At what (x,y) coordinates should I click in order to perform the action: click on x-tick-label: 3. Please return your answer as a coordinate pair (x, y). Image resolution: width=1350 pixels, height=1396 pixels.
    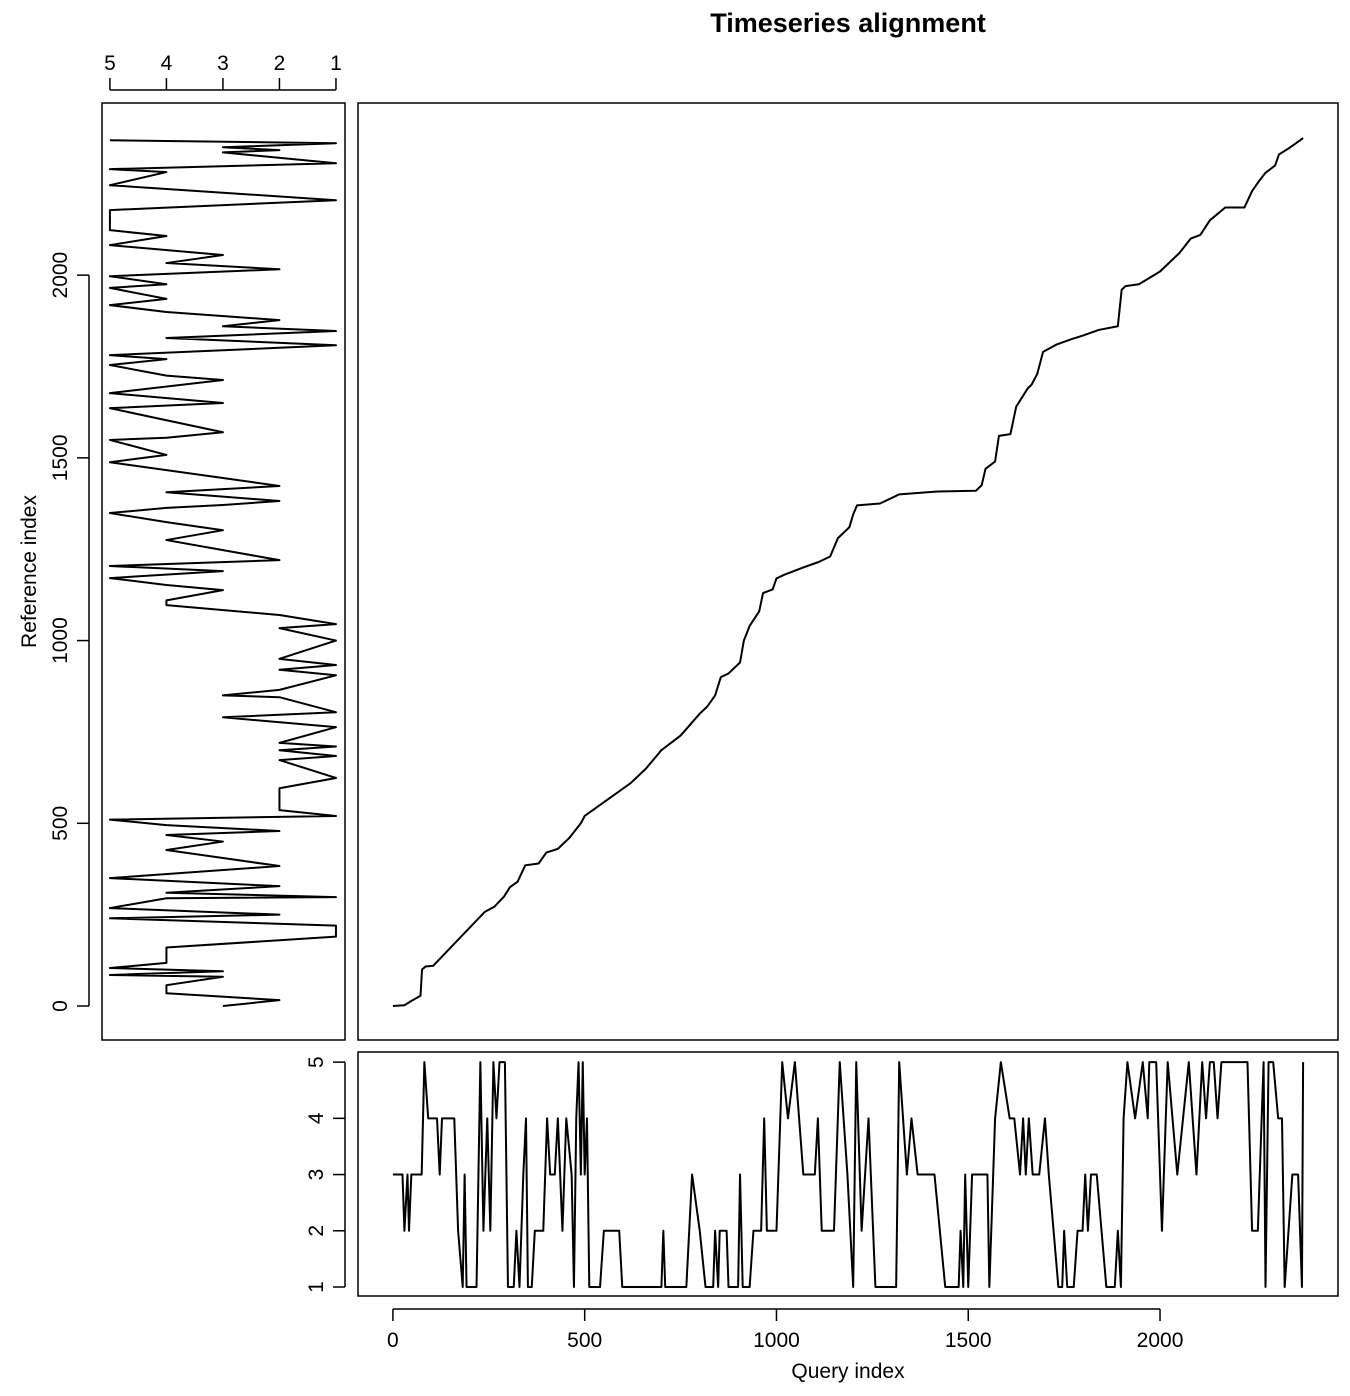
    Looking at the image, I should click on (223, 63).